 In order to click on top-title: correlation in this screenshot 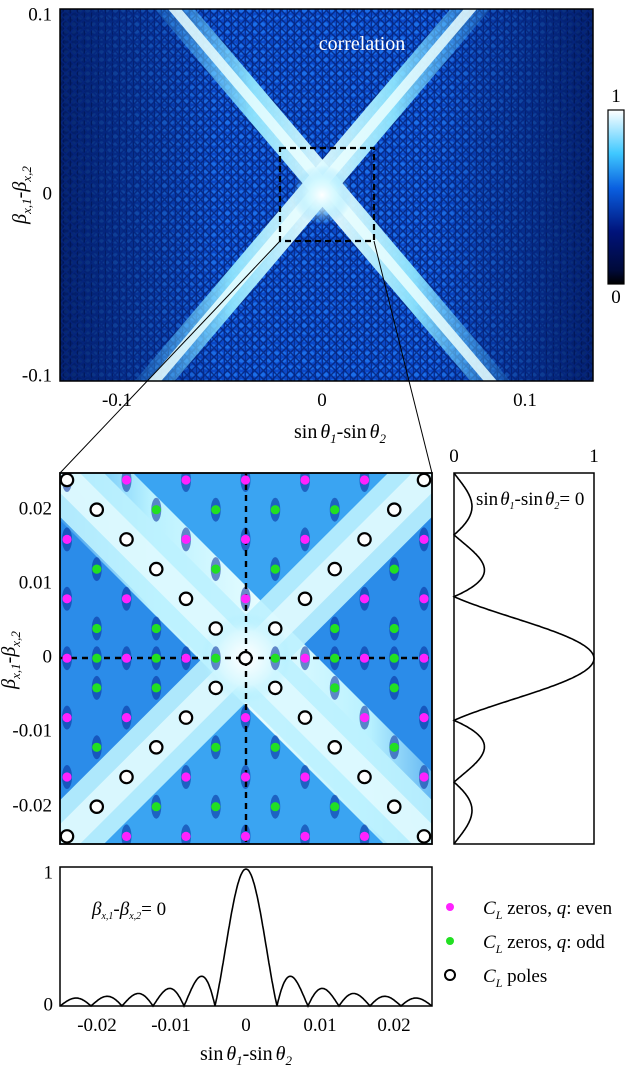, I will do `click(362, 44)`.